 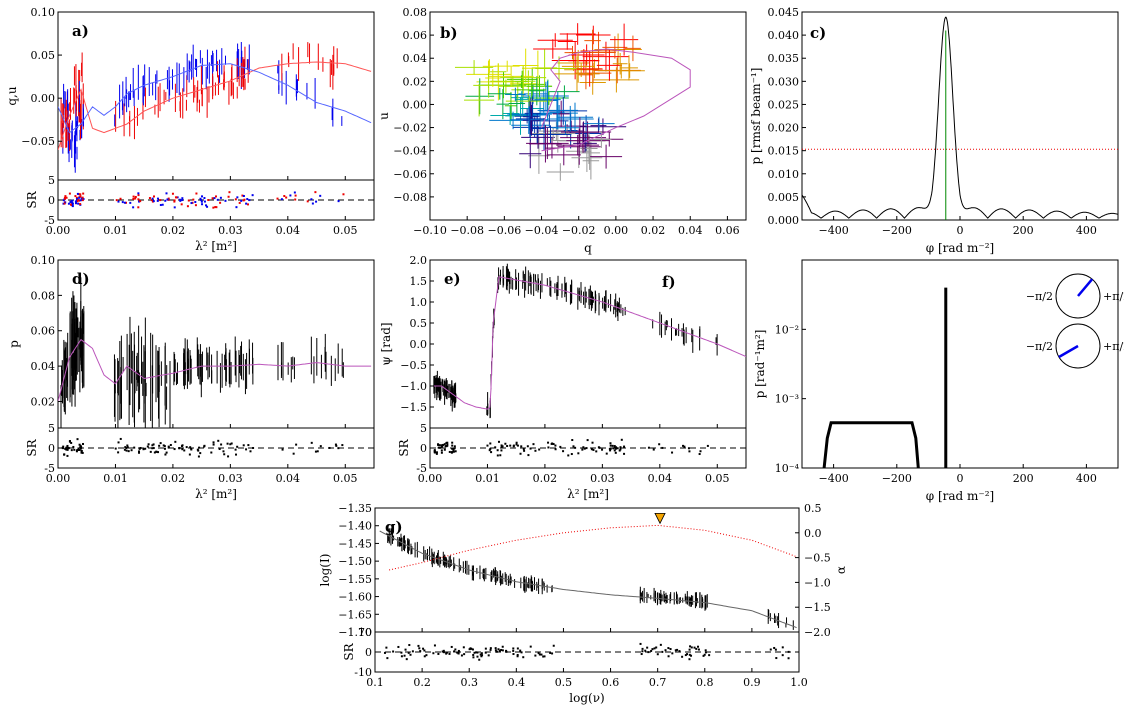 What do you see at coordinates (43, 295) in the screenshot?
I see `y-tick-label: 0.08` at bounding box center [43, 295].